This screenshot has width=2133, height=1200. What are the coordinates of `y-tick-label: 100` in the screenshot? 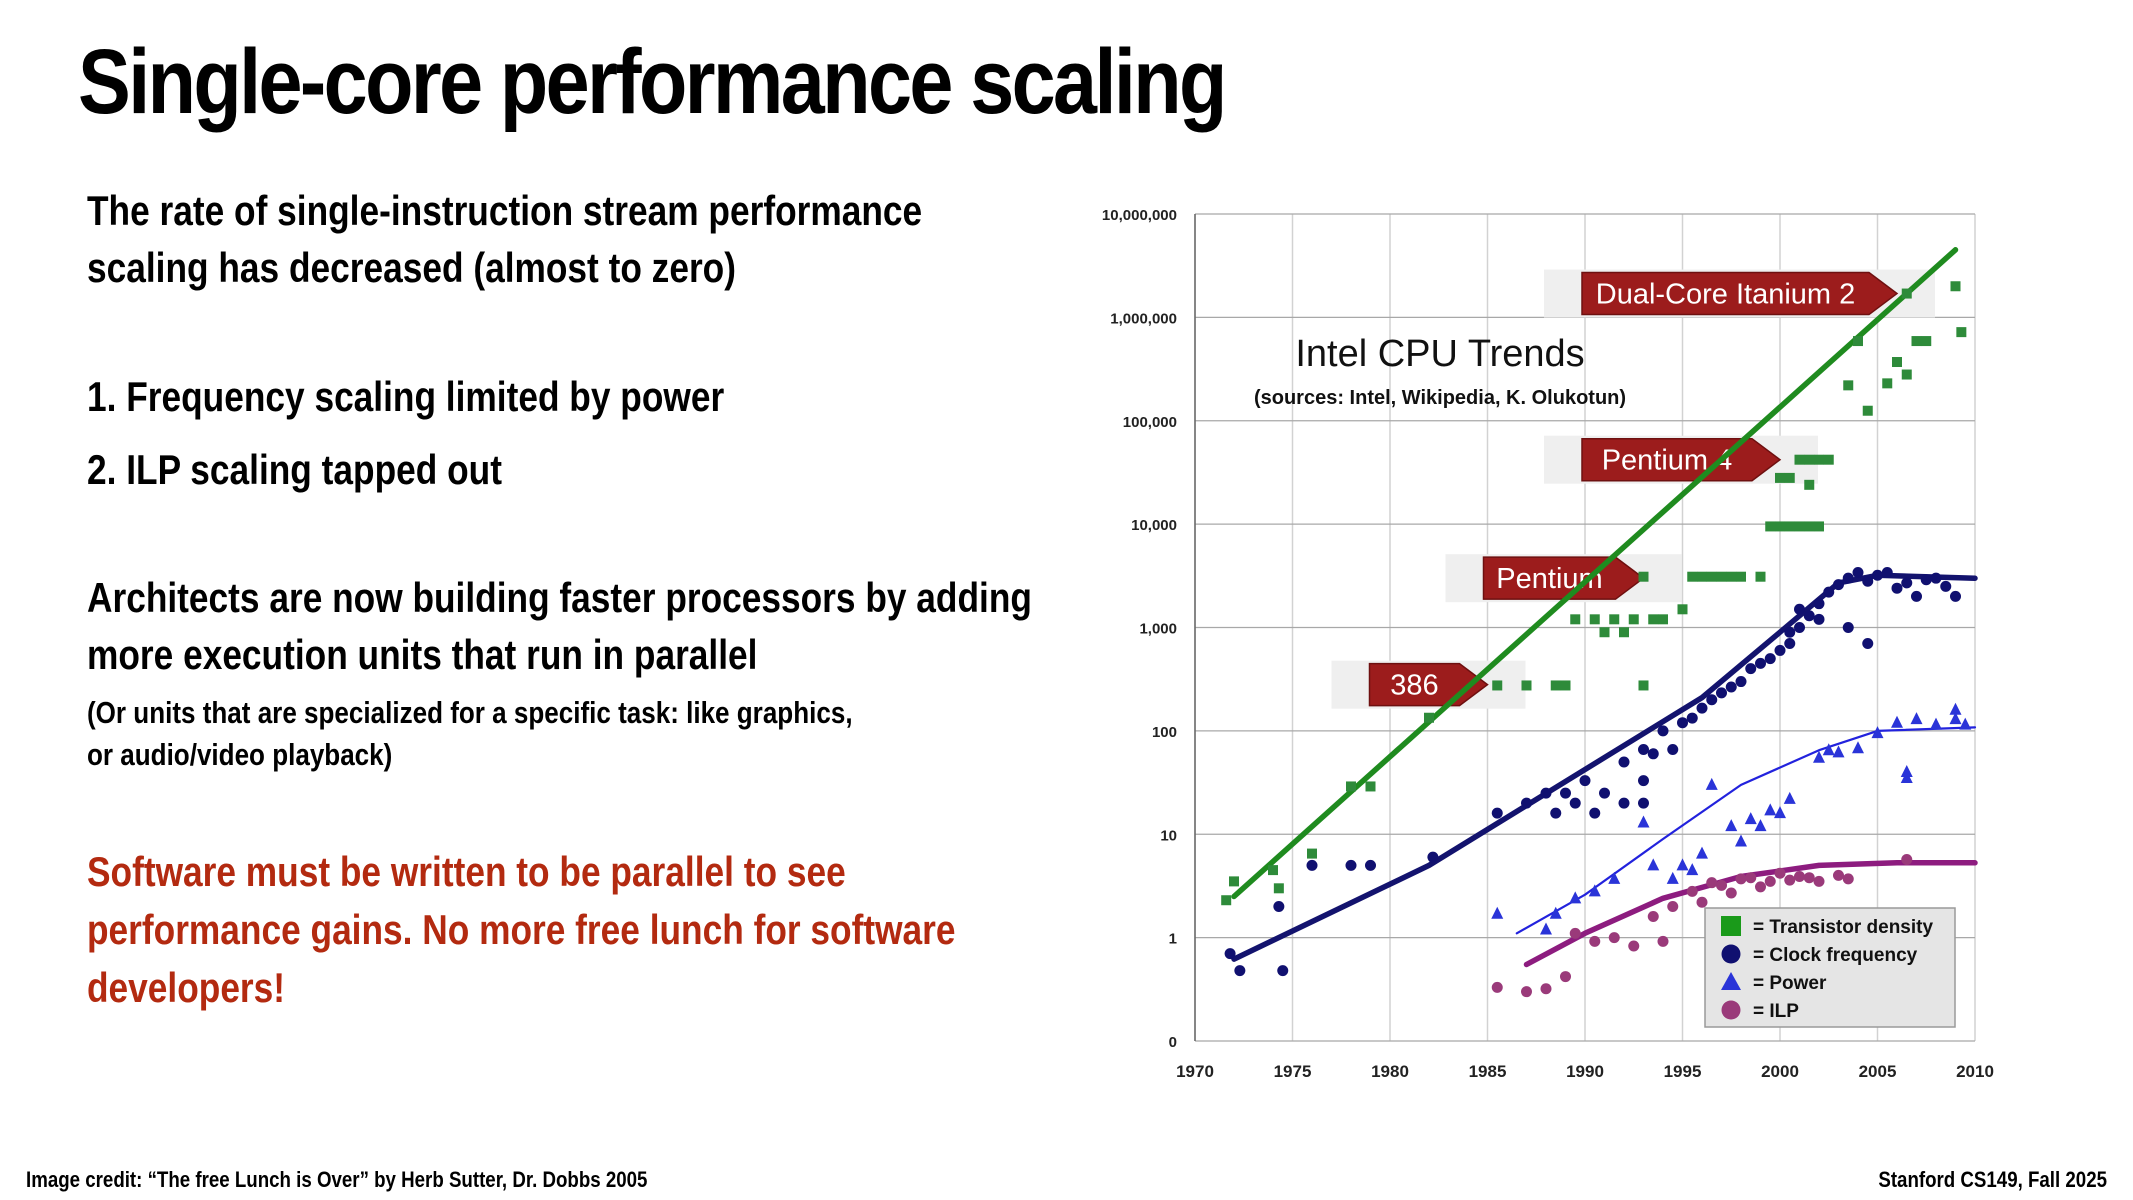 It's located at (1164, 732).